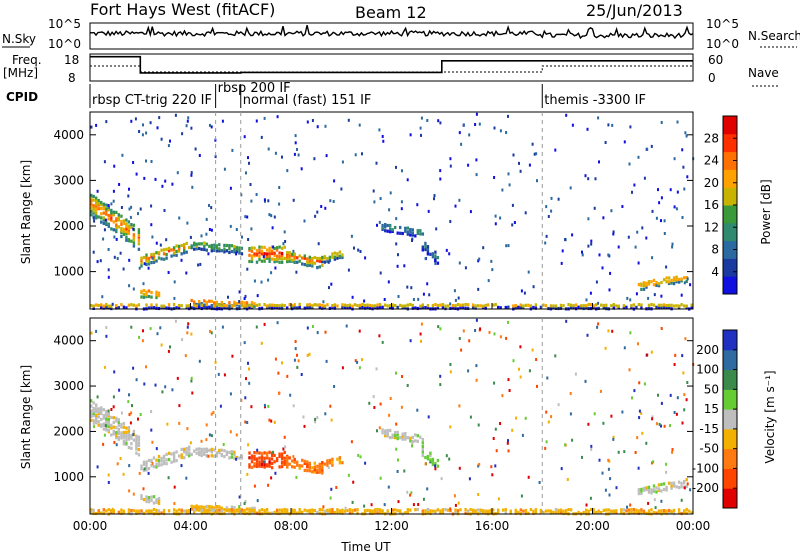  Describe the element at coordinates (730, 478) in the screenshot. I see `colorbar-segment` at that location.